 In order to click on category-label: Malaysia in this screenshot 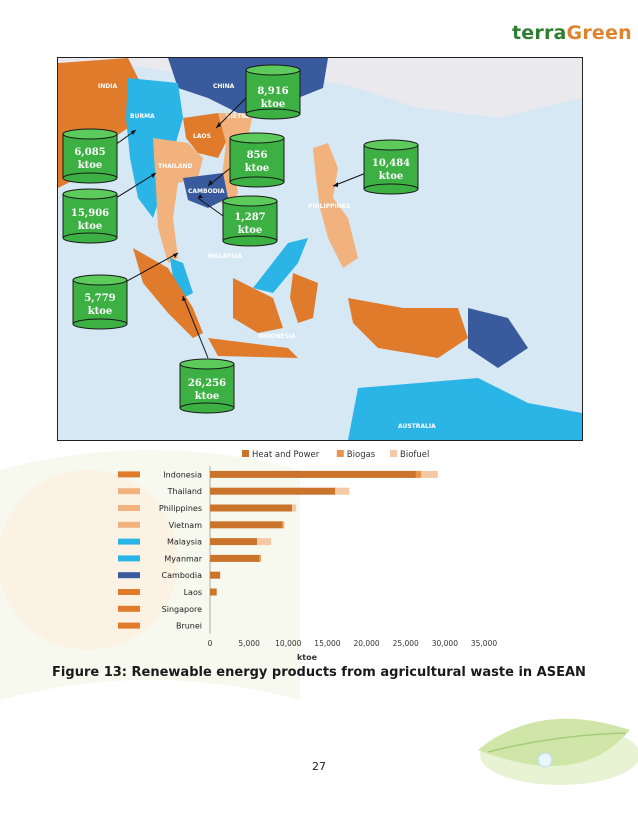, I will do `click(184, 542)`.